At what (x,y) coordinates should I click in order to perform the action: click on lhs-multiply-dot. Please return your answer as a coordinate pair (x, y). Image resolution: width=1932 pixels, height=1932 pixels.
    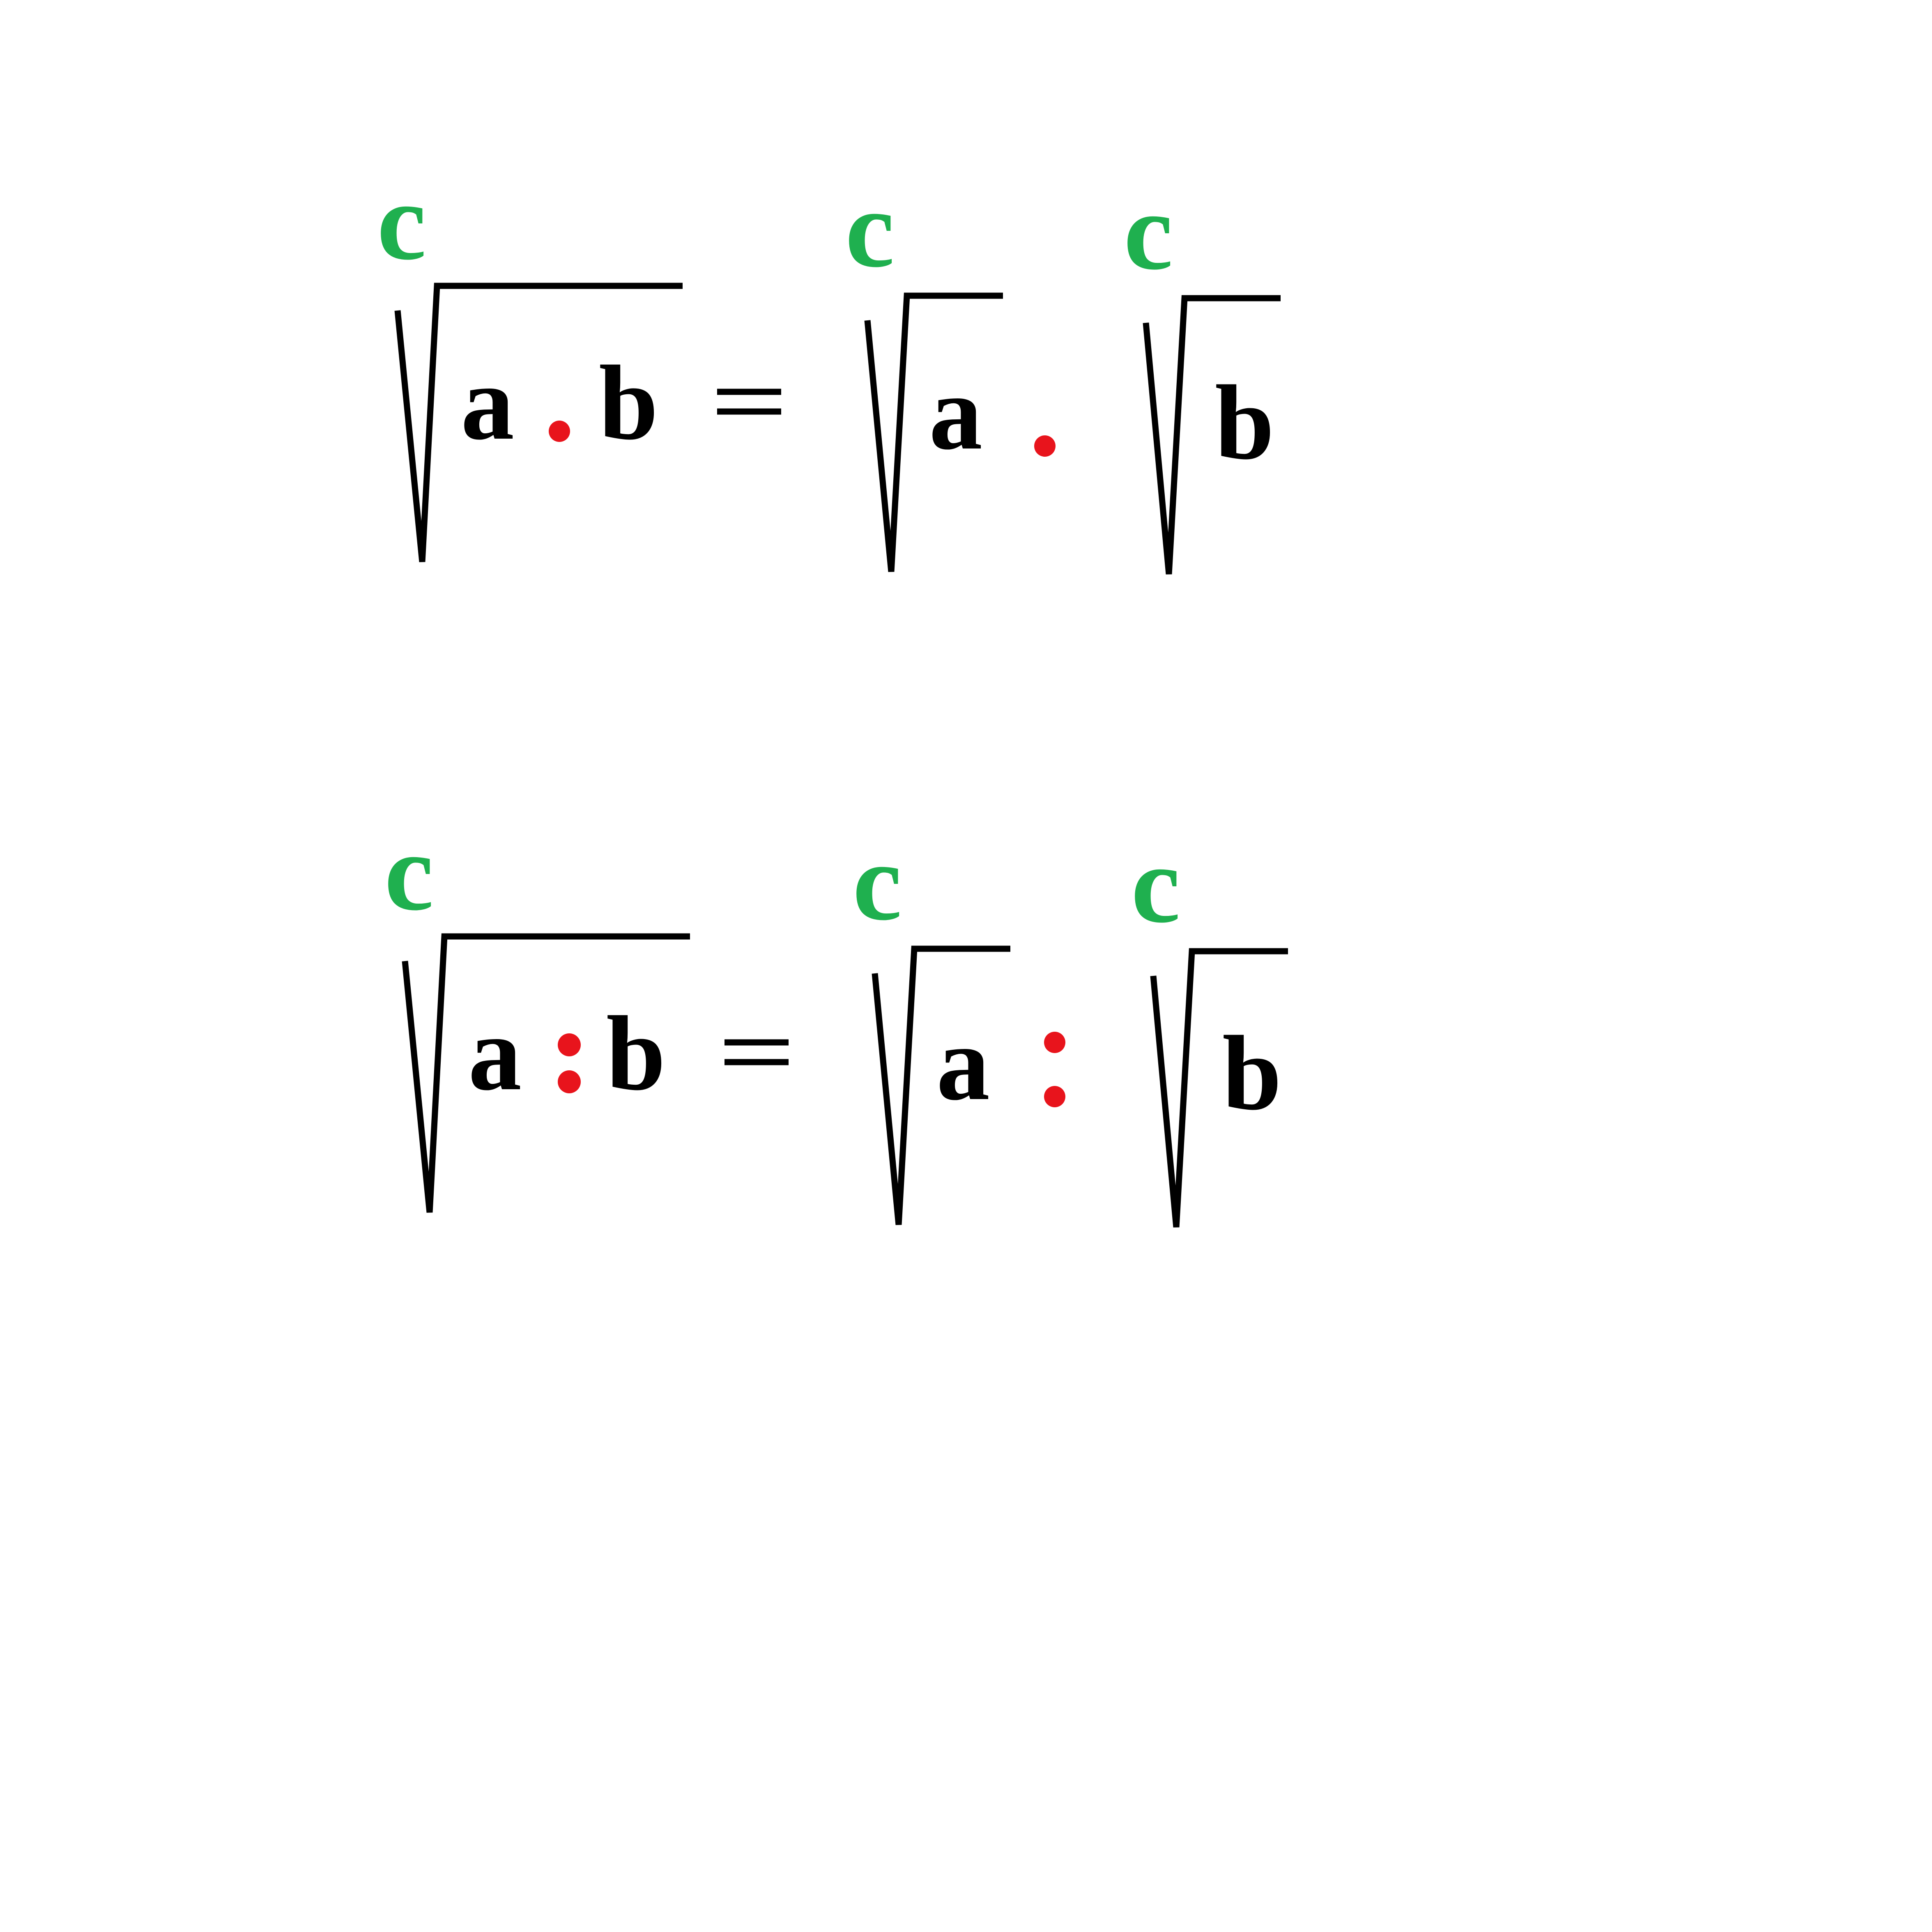
    Looking at the image, I should click on (559, 431).